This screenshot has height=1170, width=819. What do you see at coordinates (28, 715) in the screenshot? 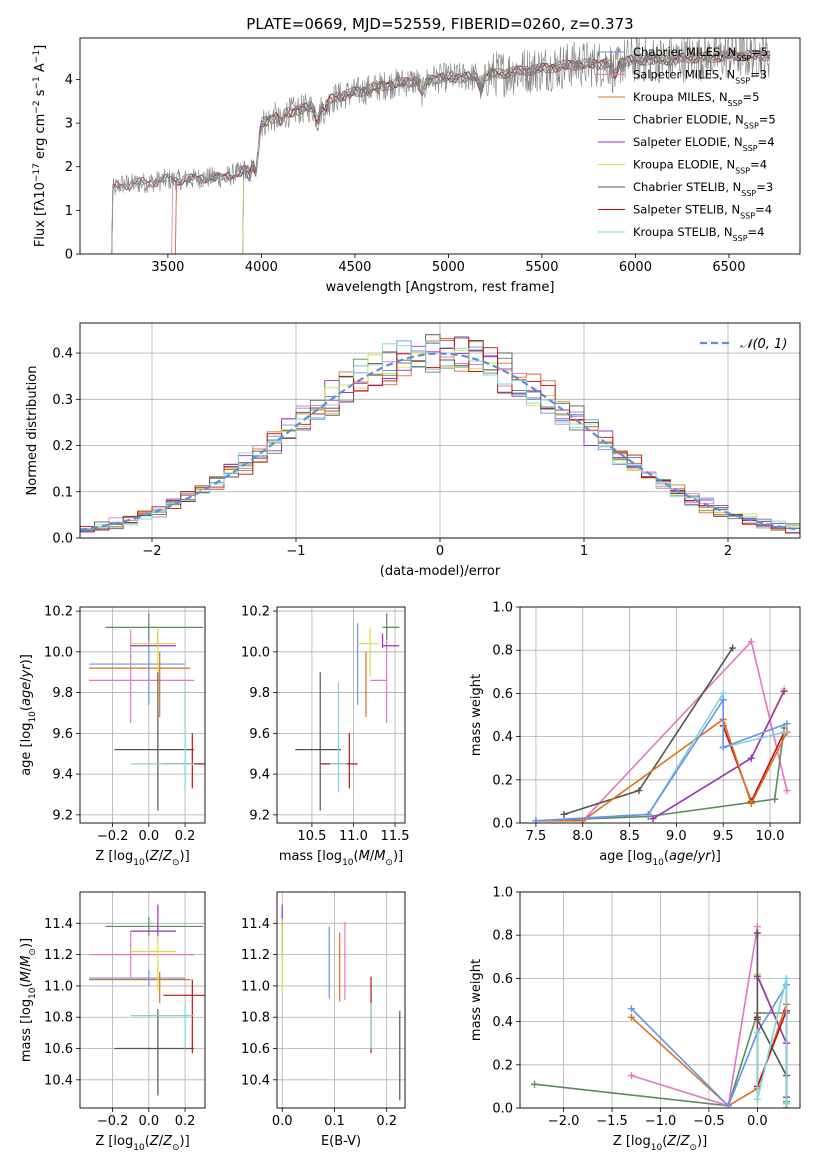
I see `y-axis-label: age [log10(age/yr)]` at bounding box center [28, 715].